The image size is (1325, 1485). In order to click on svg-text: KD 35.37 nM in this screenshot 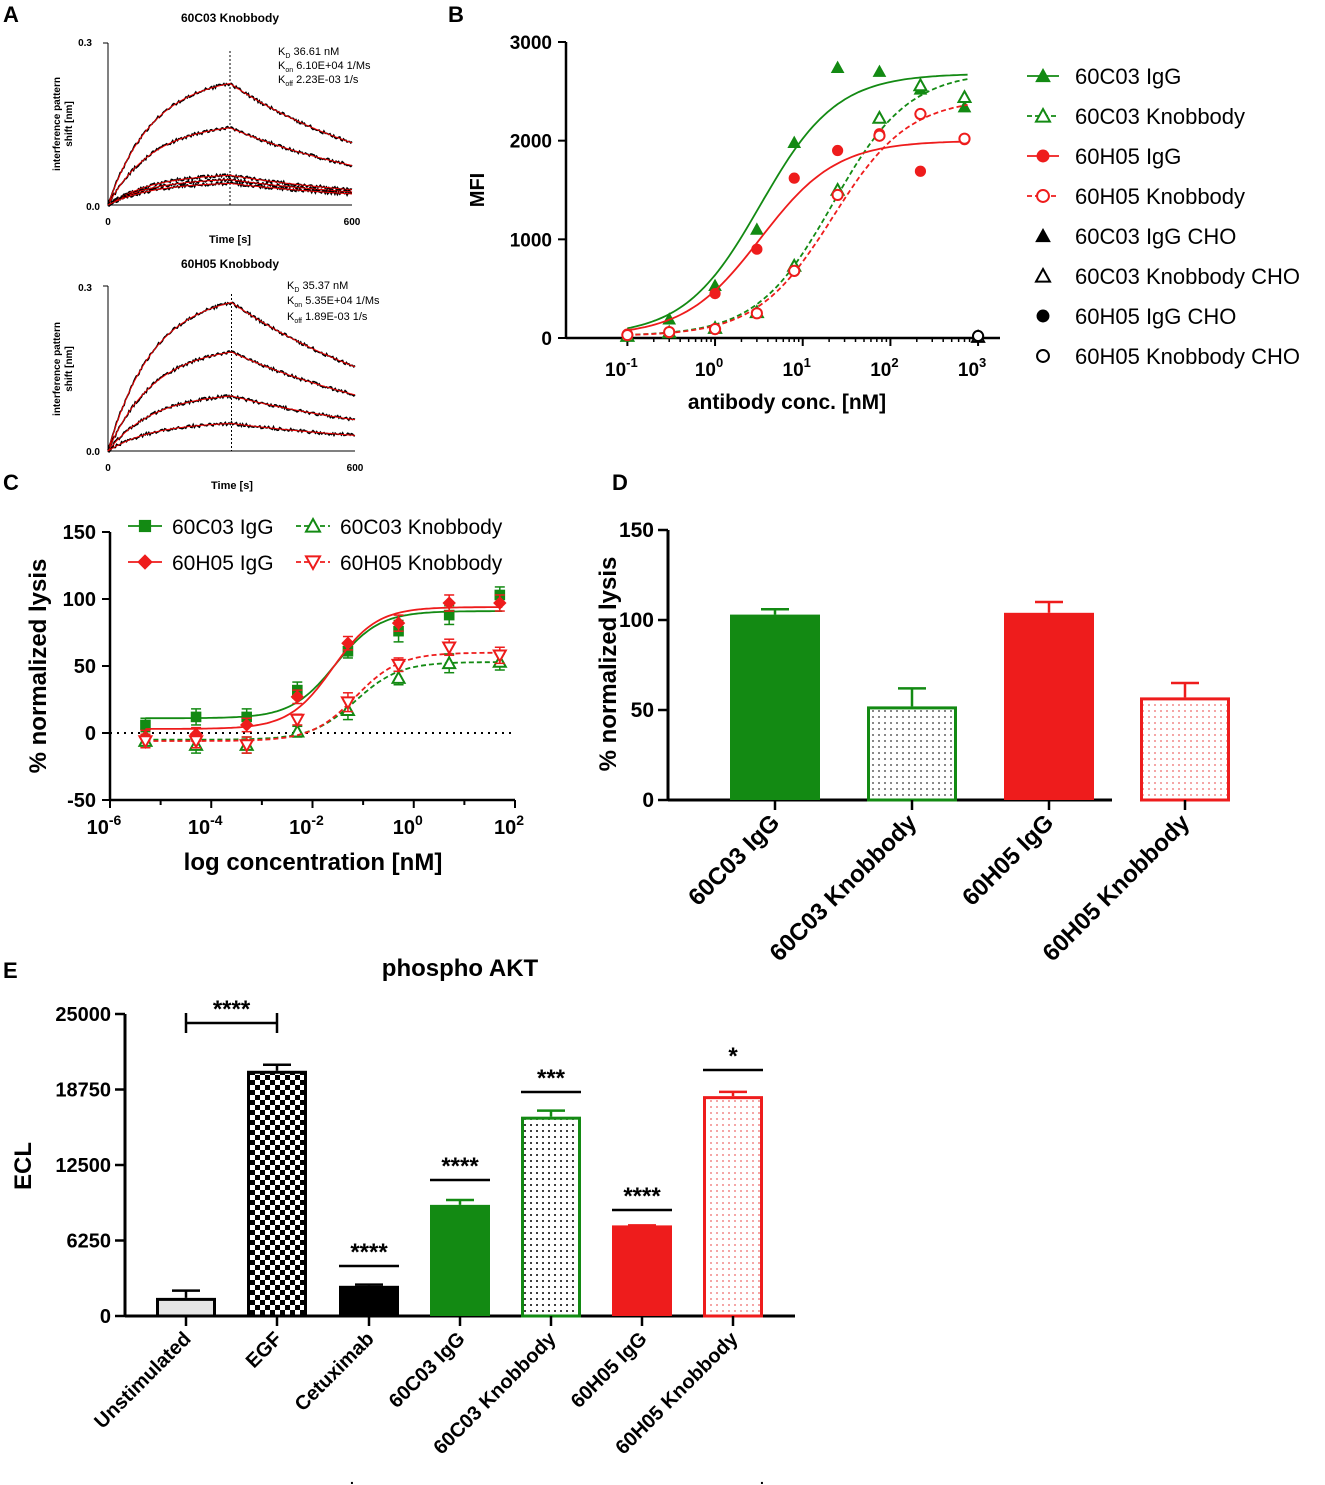, I will do `click(317, 287)`.